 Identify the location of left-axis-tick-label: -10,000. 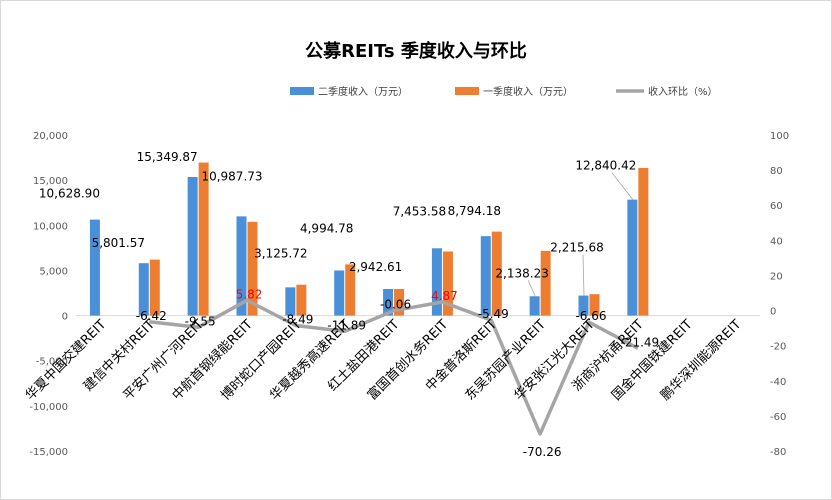
(48, 407).